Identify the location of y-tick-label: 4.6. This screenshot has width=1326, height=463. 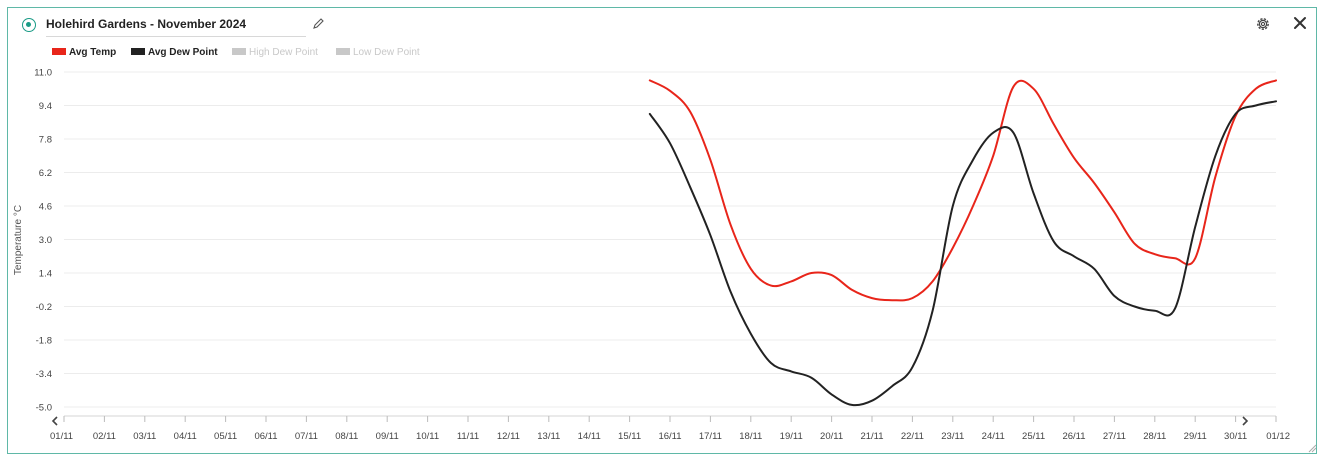
(45, 207).